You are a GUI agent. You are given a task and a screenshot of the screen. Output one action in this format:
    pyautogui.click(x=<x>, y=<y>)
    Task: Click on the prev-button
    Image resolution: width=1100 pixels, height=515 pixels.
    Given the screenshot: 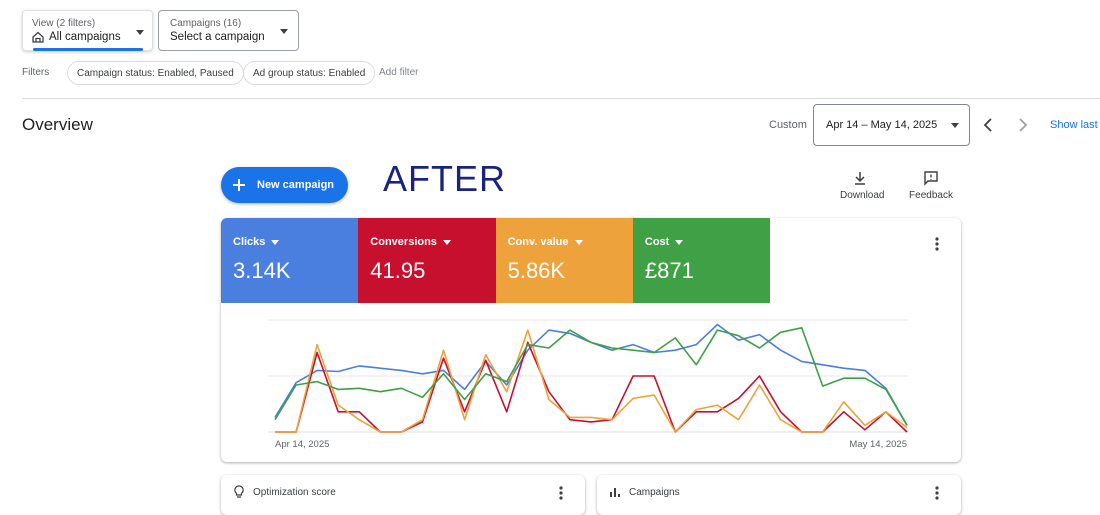 What is the action you would take?
    pyautogui.click(x=988, y=125)
    